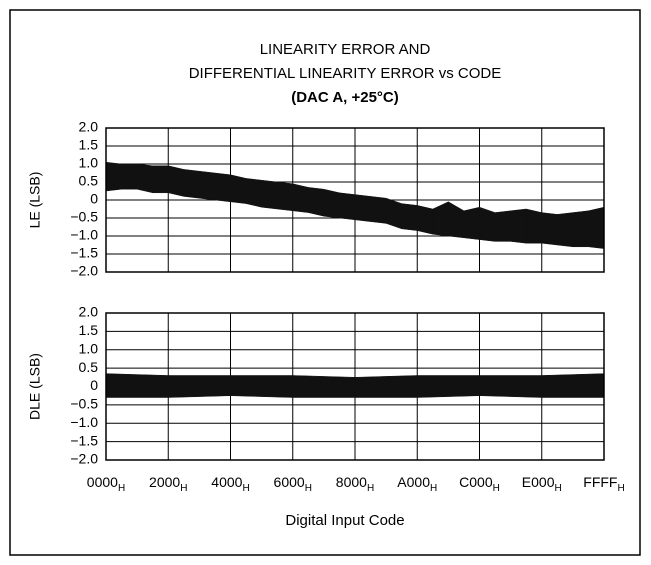 This screenshot has height=565, width=651. Describe the element at coordinates (413, 482) in the screenshot. I see `x-tick-text: A000` at that location.